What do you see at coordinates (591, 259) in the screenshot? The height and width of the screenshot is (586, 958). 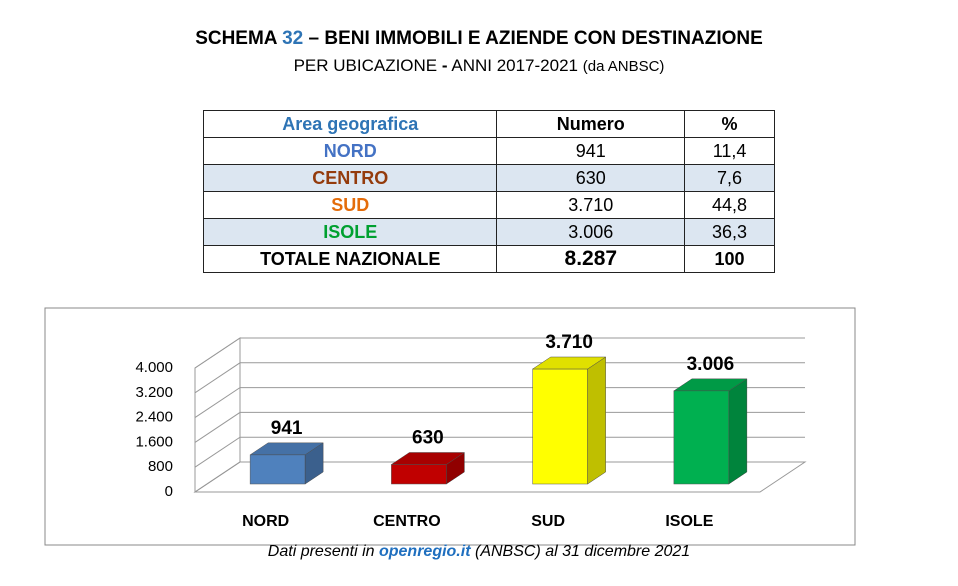 I see `table-cell: 8.287` at bounding box center [591, 259].